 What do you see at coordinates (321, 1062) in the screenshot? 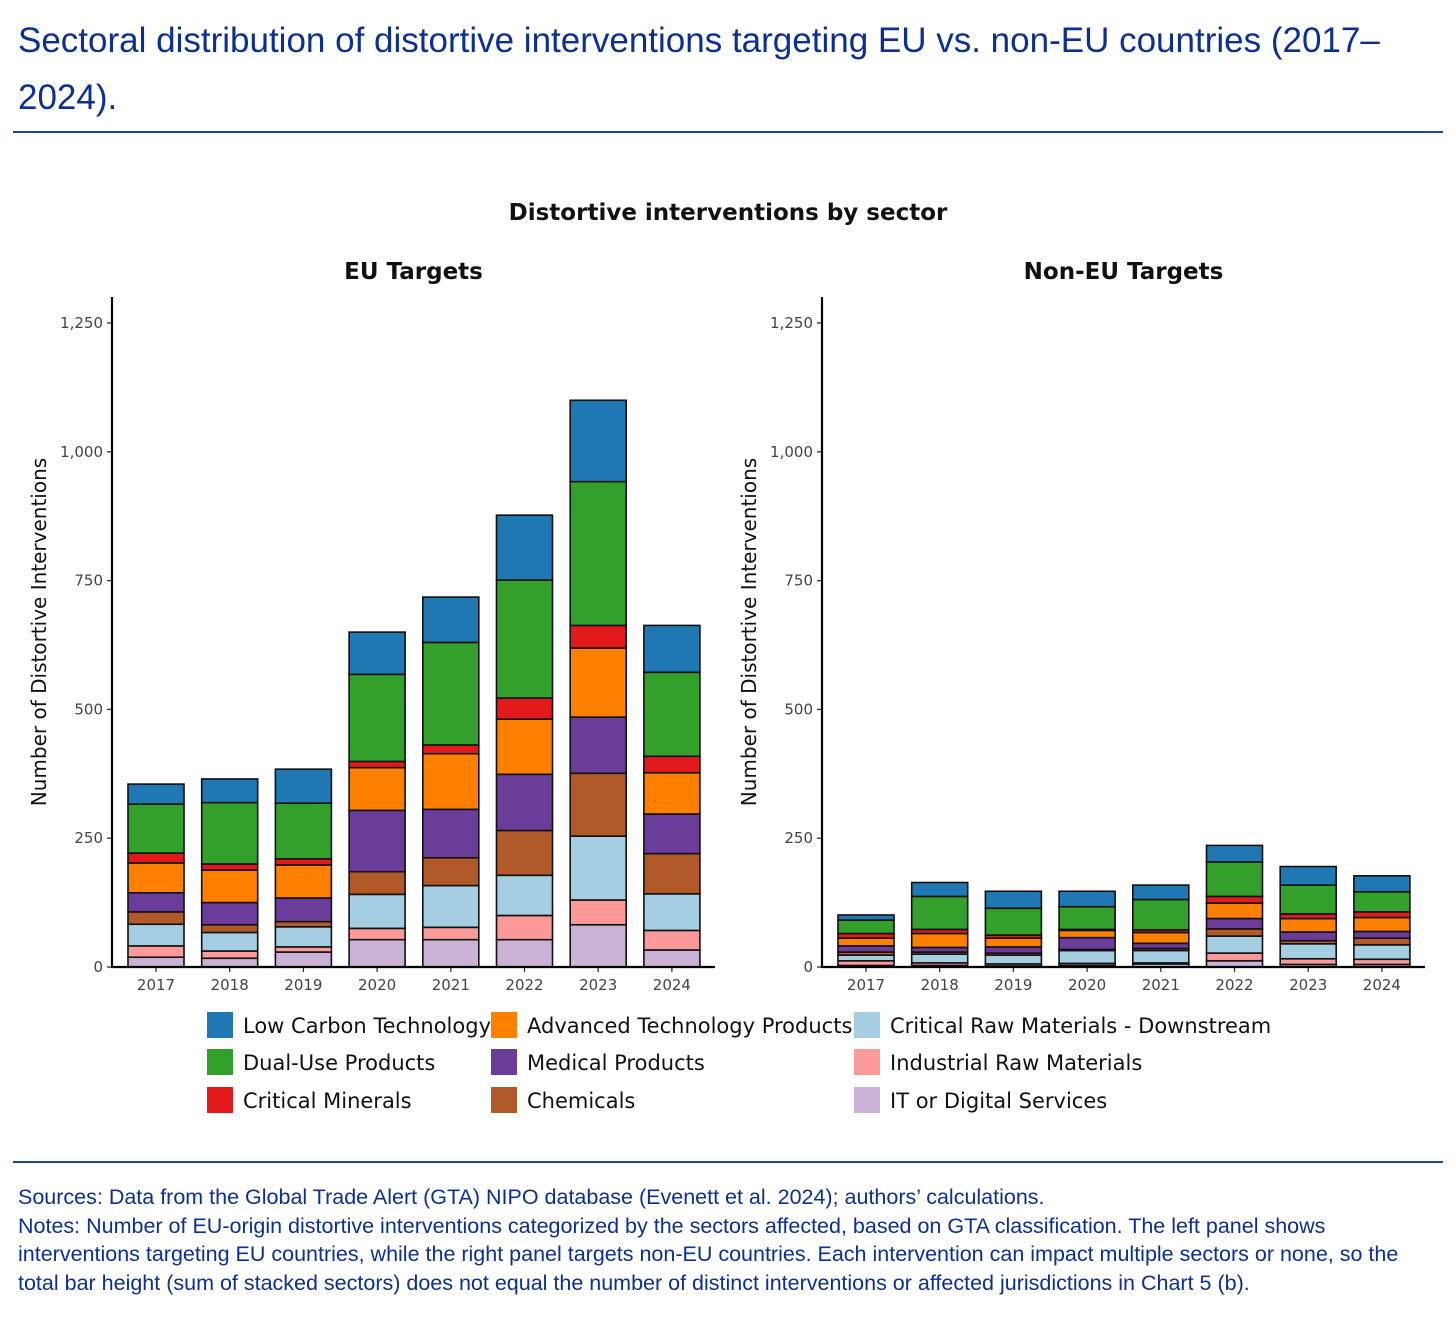
I see `legend-item: Dual-Use Products` at bounding box center [321, 1062].